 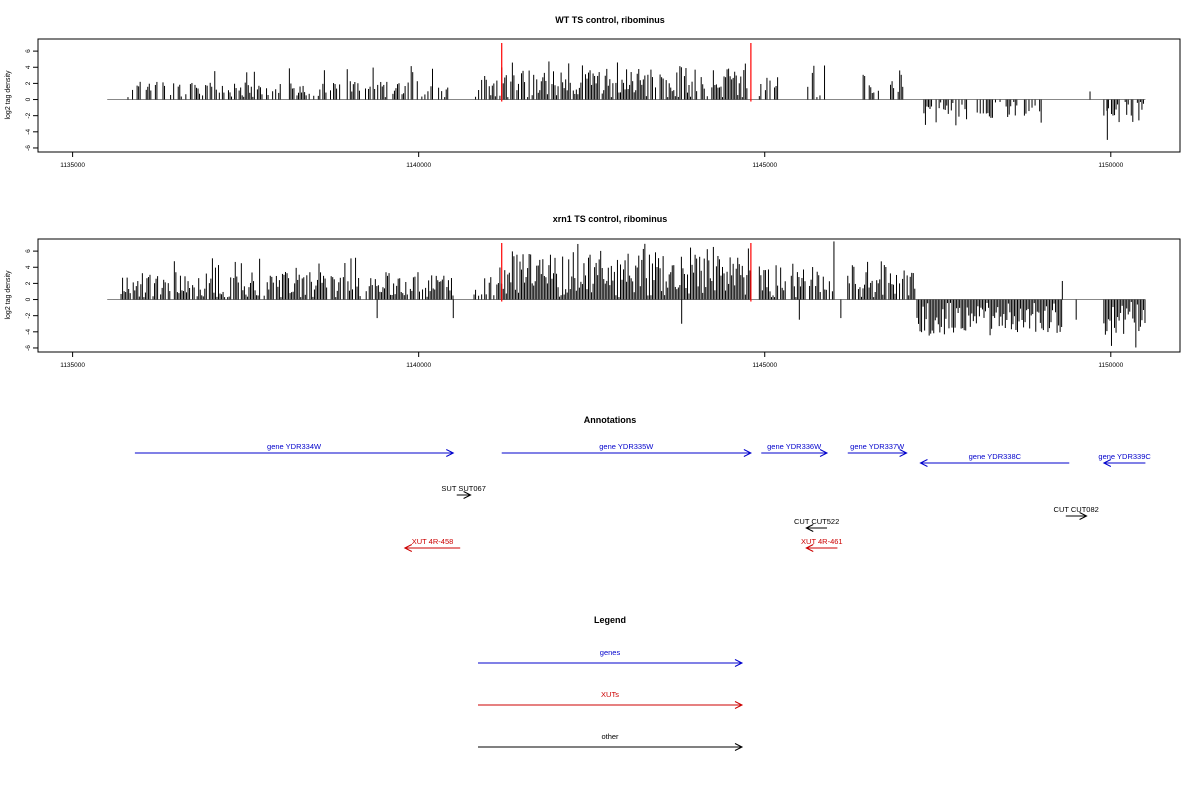 I want to click on wt-ytick-label: -6, so click(x=28, y=148).